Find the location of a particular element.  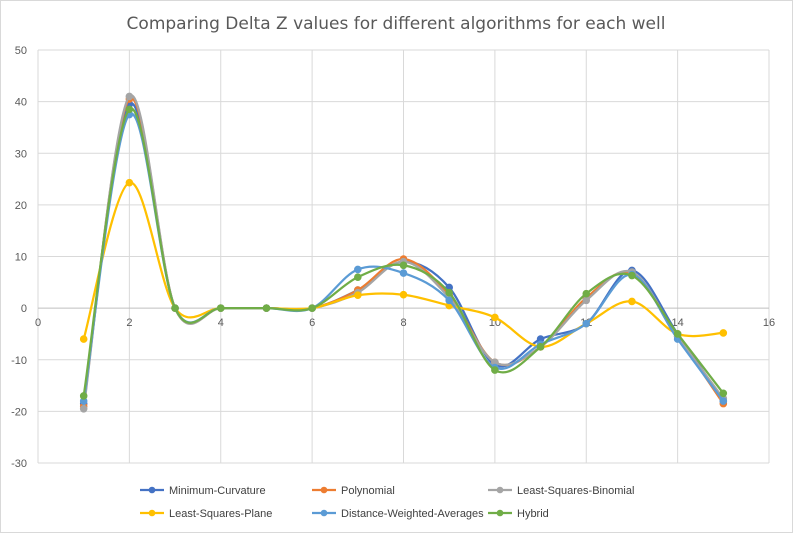

y-tick-label: 30 is located at coordinates (21, 154).